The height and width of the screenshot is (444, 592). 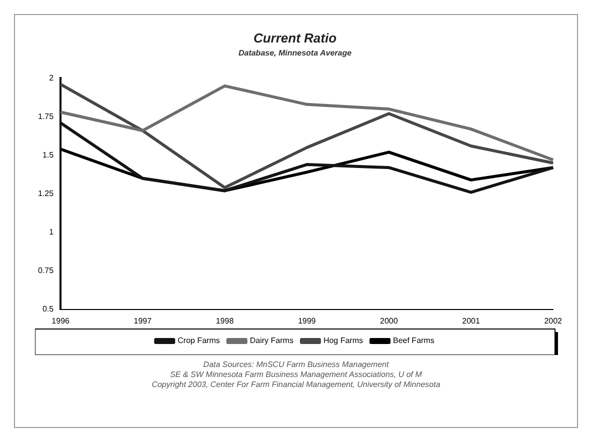 What do you see at coordinates (553, 321) in the screenshot?
I see `x-tick-label: 2002` at bounding box center [553, 321].